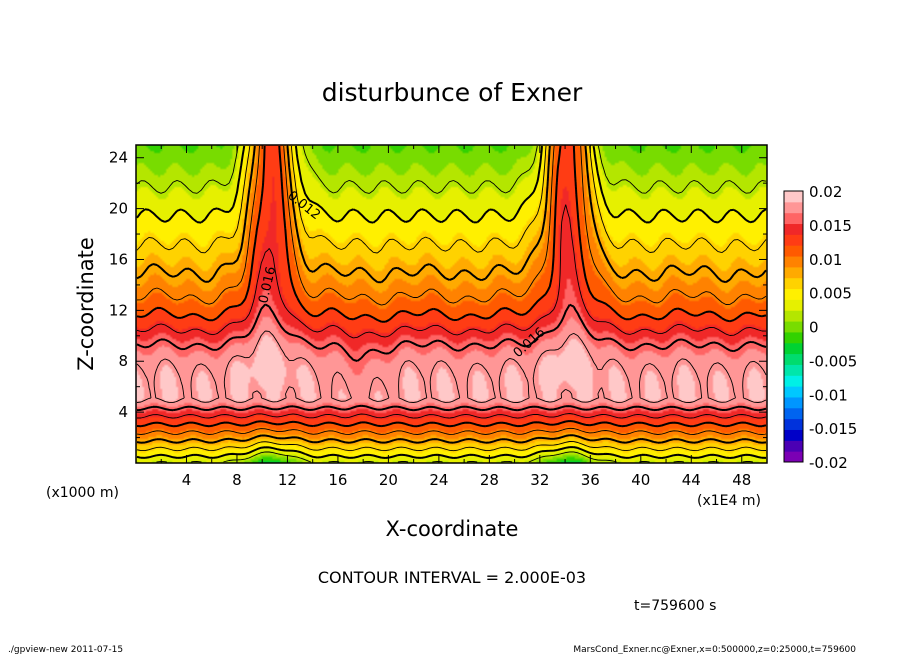 The width and height of the screenshot is (904, 654). I want to click on contour-interval-text: CONTOUR INTERVAL = 2.000E-03, so click(452, 577).